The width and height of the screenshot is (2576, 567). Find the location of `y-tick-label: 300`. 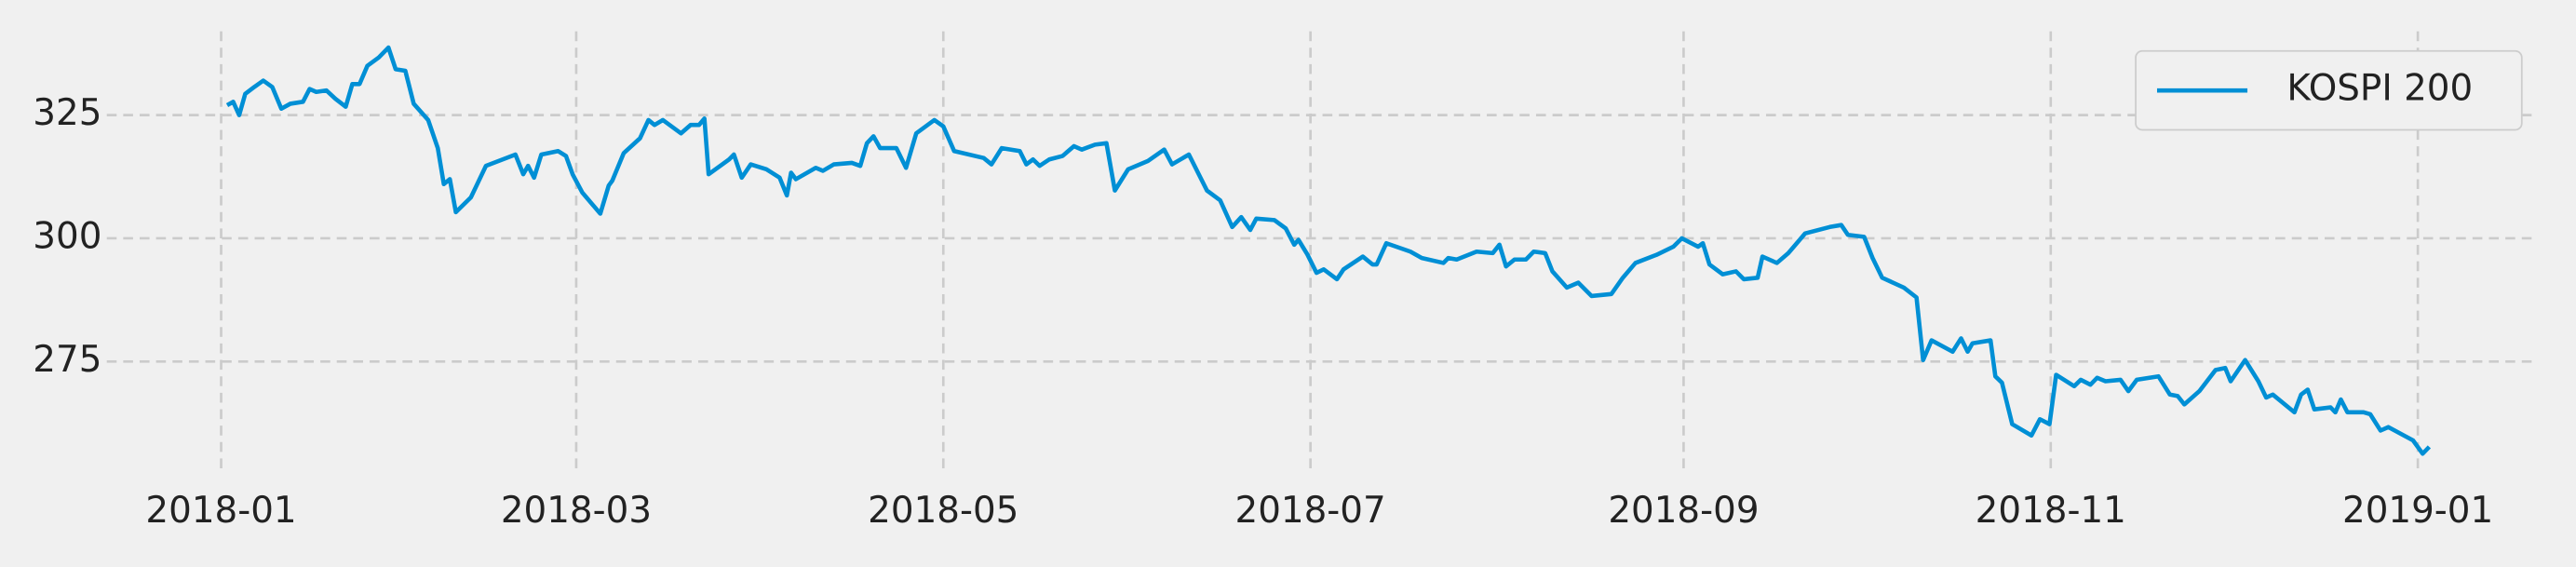

y-tick-label: 300 is located at coordinates (67, 236).